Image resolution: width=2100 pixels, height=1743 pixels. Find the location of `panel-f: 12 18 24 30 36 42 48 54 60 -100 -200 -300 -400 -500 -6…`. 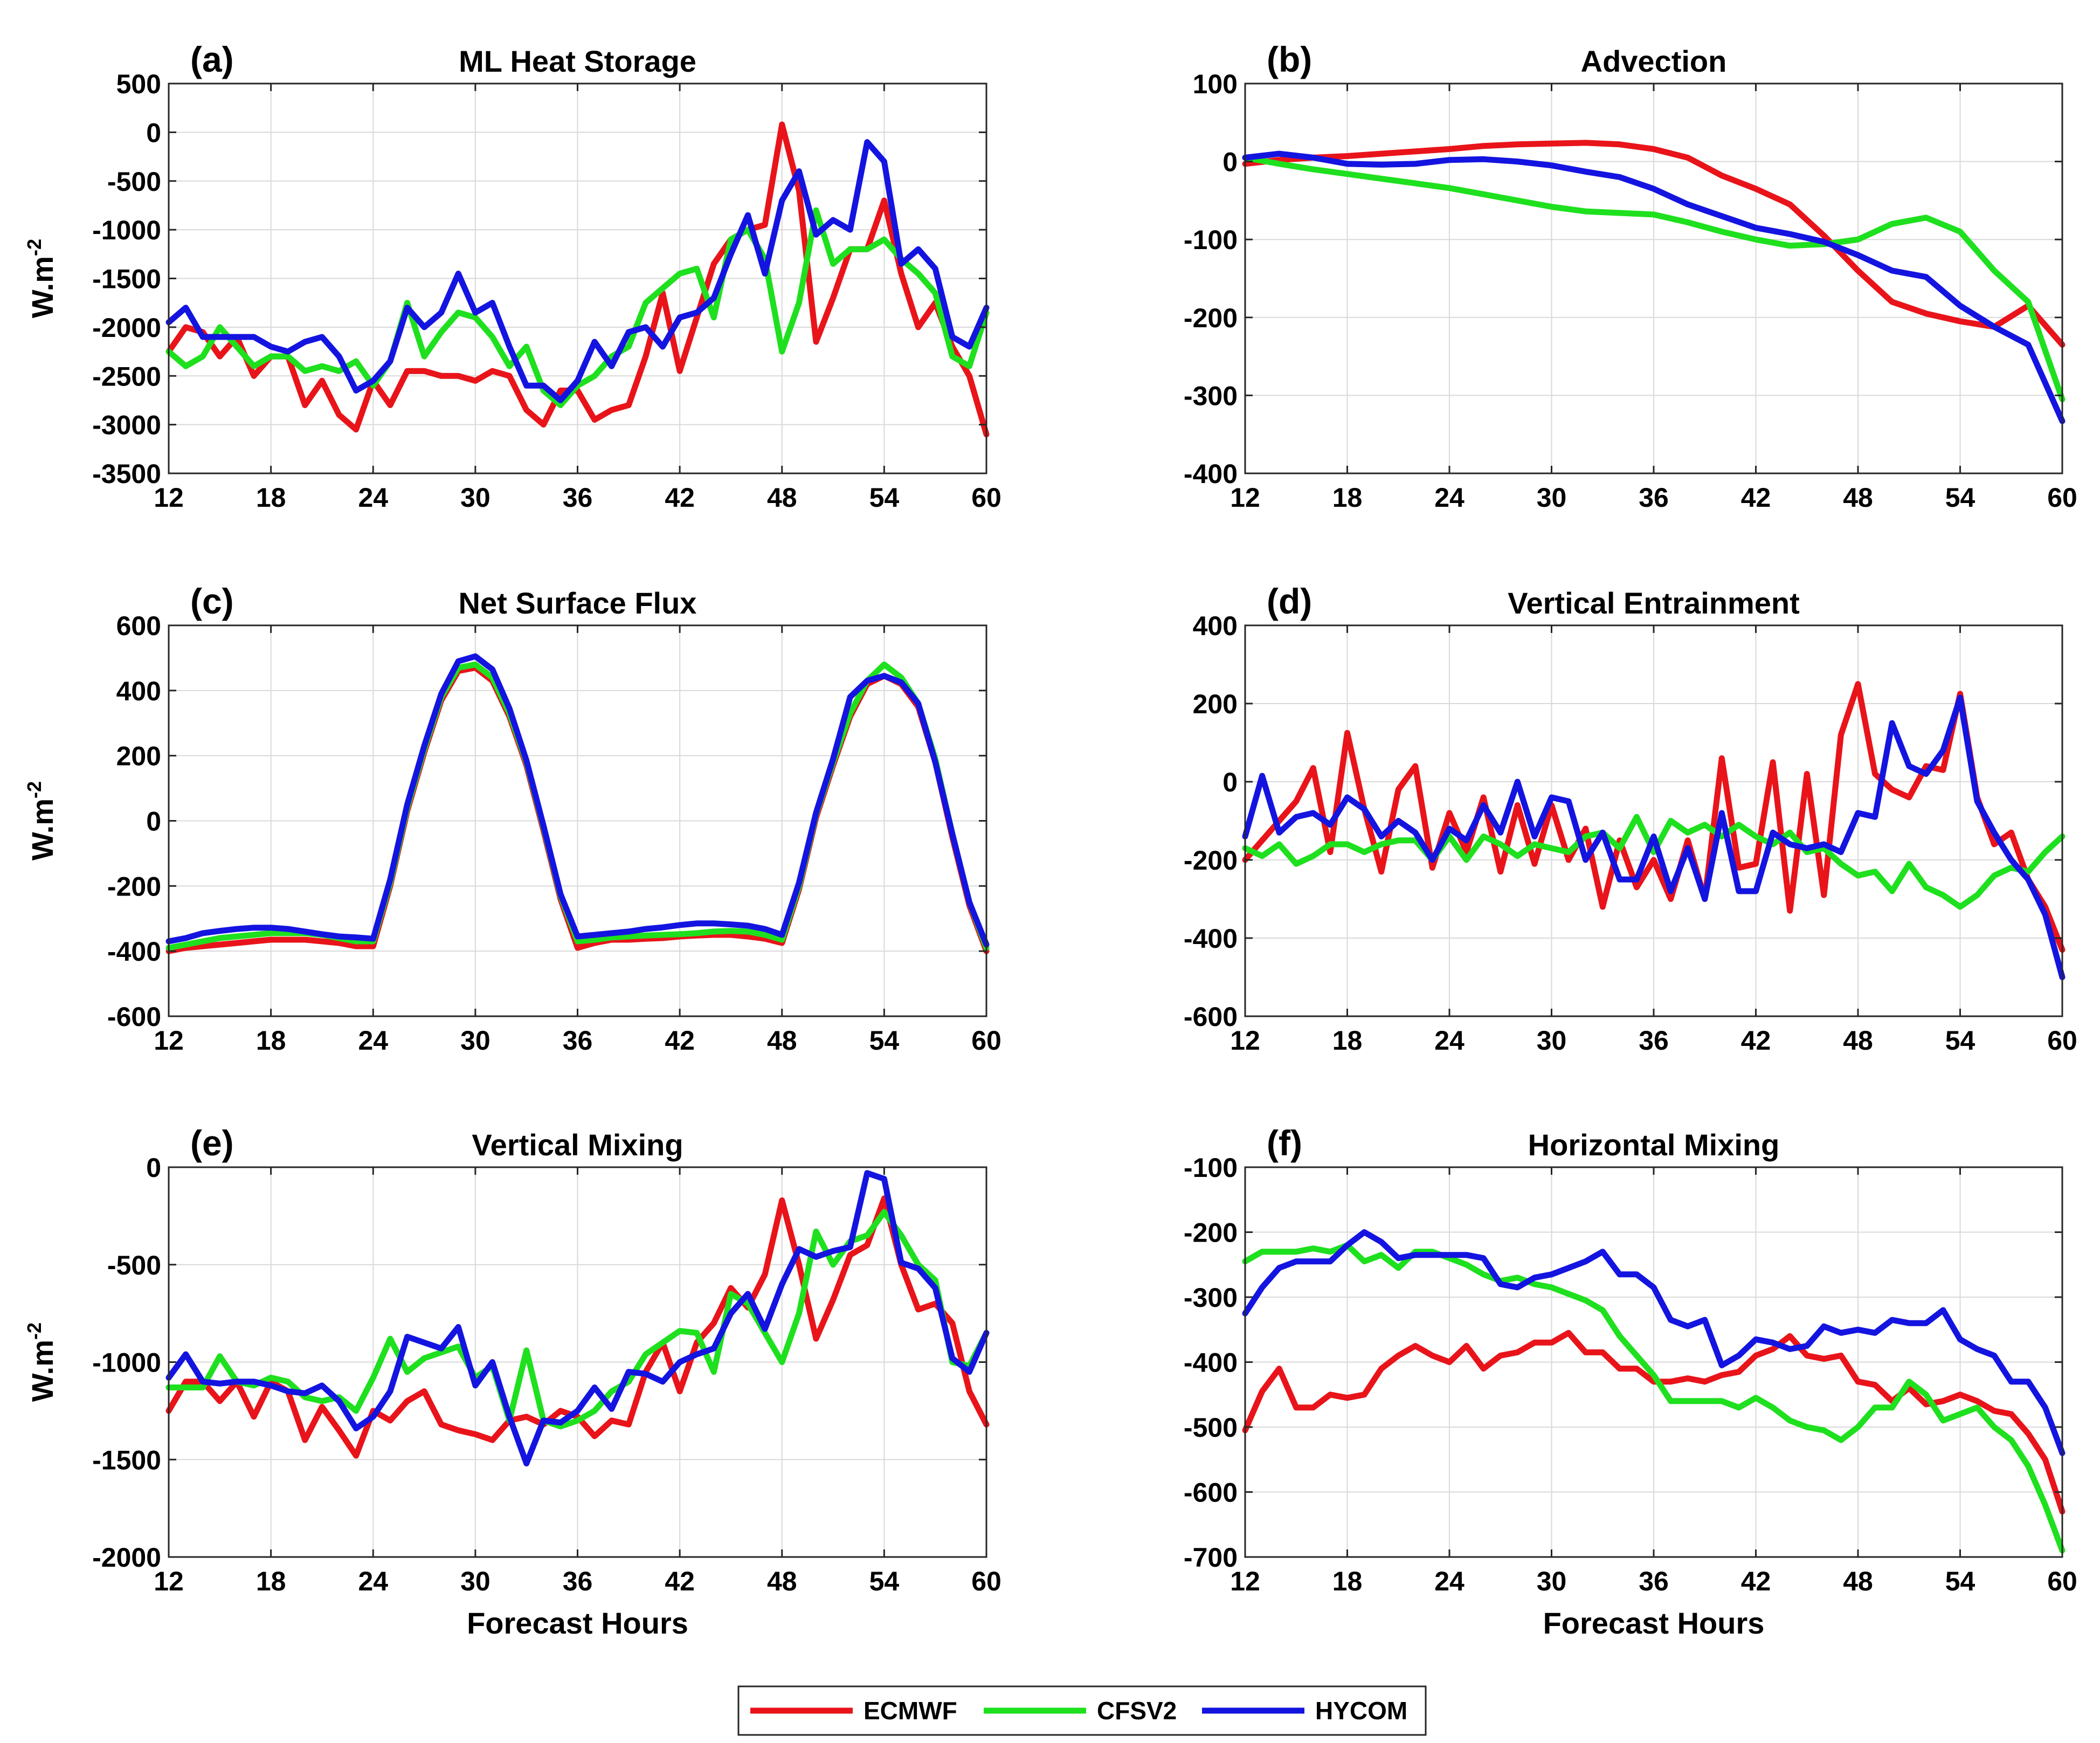

panel-f: 12 18 24 30 36 42 48 54 60 -100 -200 -300 -400 -500 -6… is located at coordinates (1630, 1381).